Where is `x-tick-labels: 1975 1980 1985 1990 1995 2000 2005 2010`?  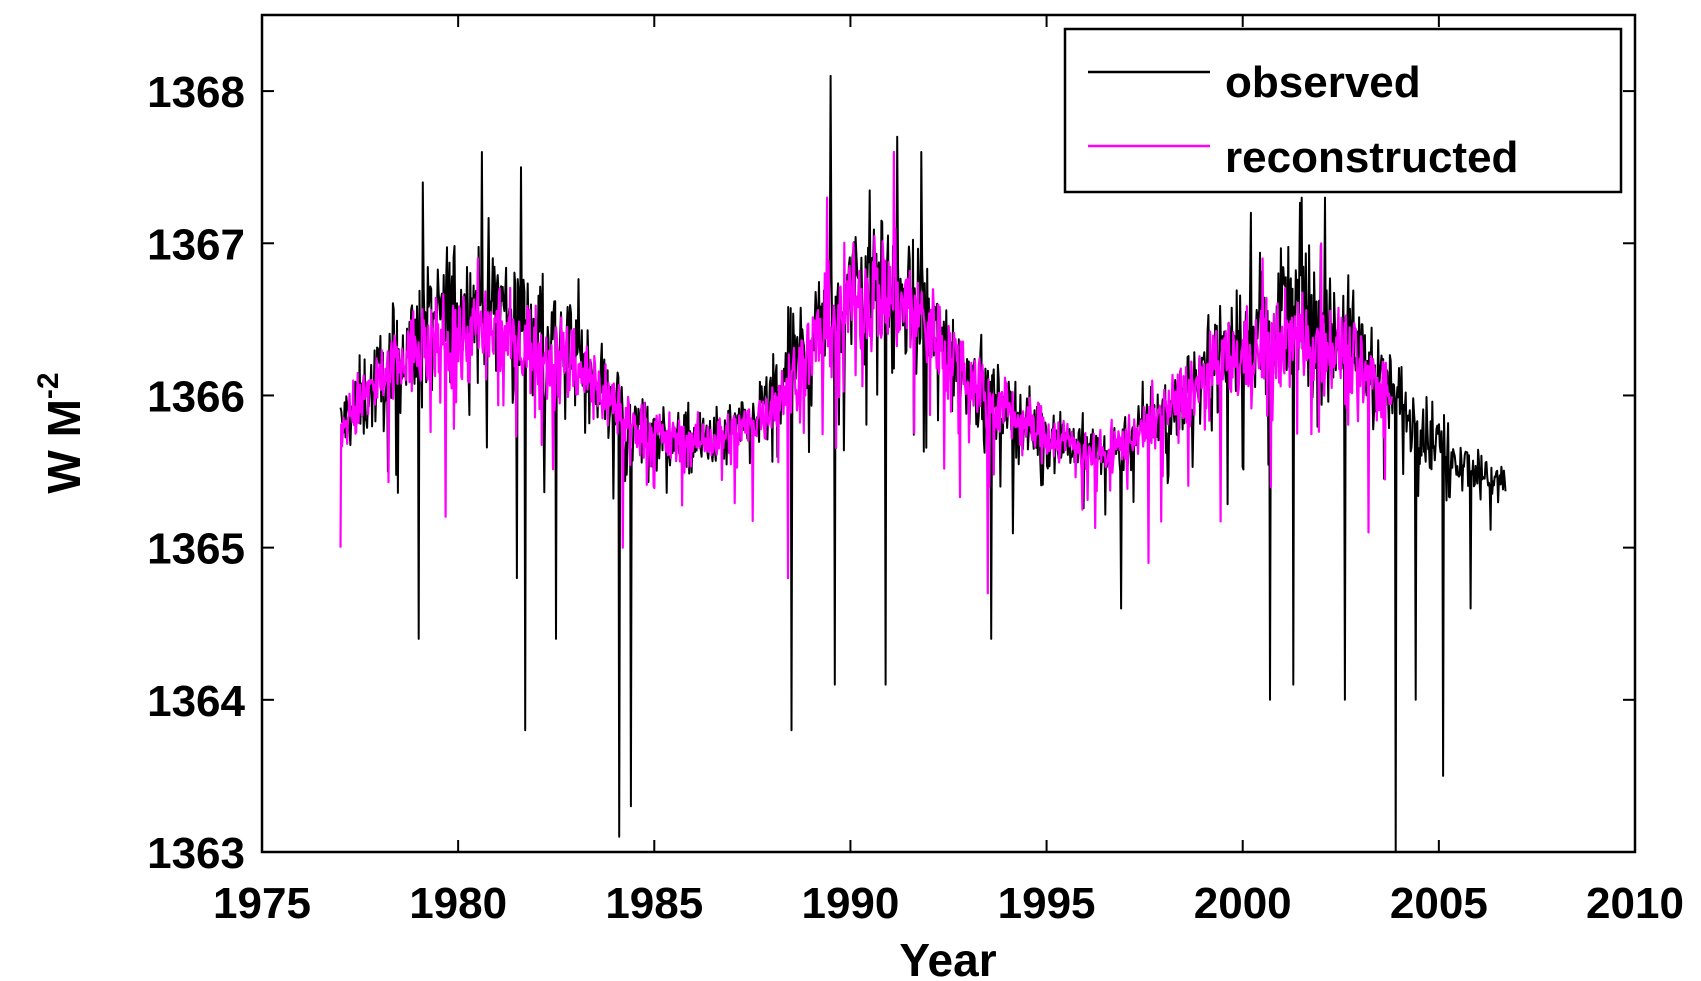 x-tick-labels: 1975 1980 1985 1990 1995 2000 2005 2010 is located at coordinates (948, 903).